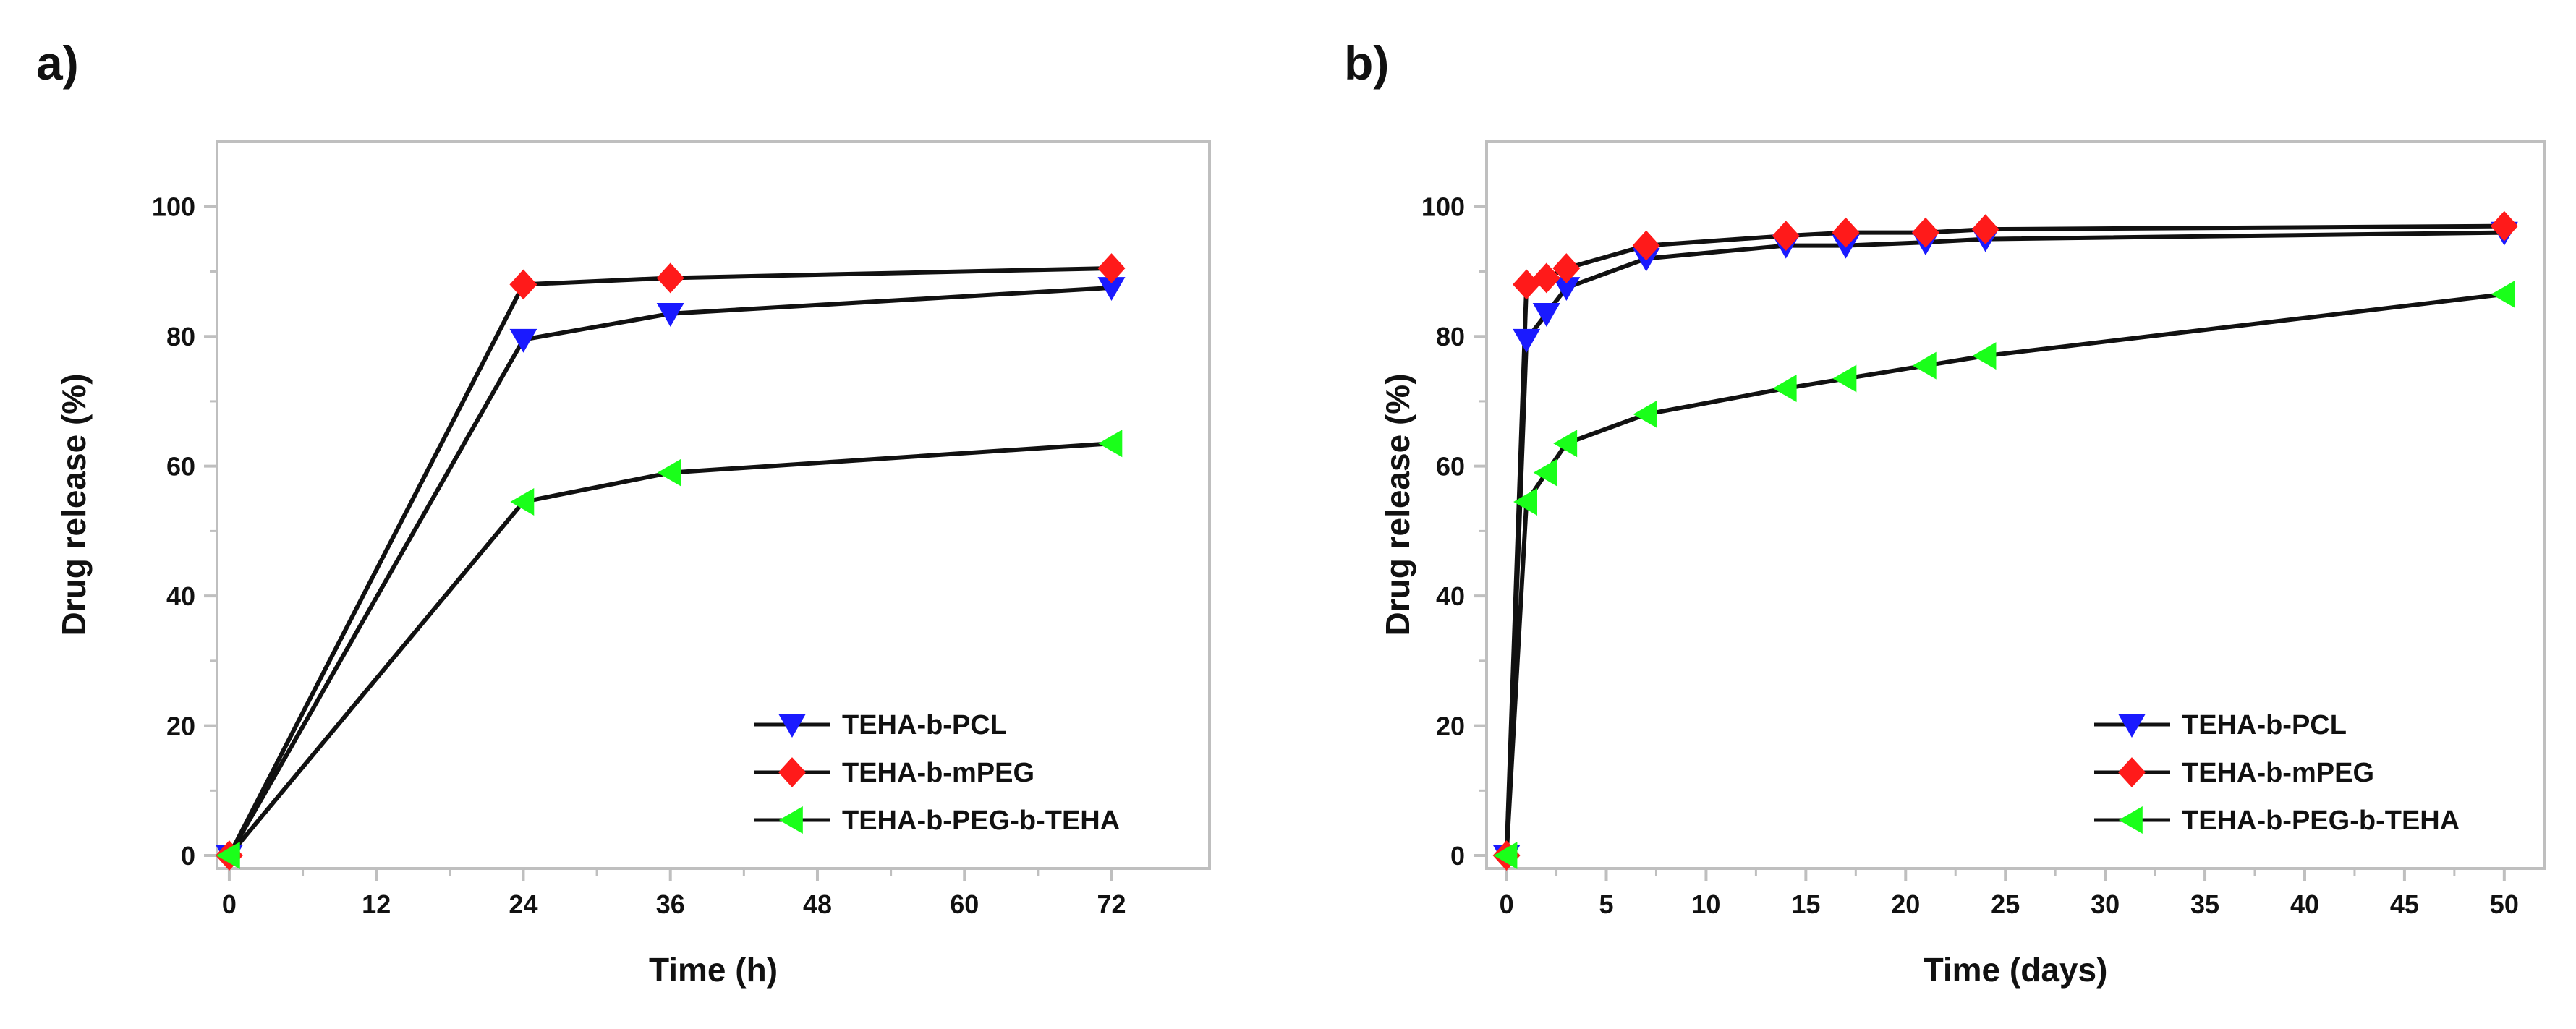 Image resolution: width=2576 pixels, height=1029 pixels. I want to click on series-line-teha-b-peg-b-teha, so click(669, 649).